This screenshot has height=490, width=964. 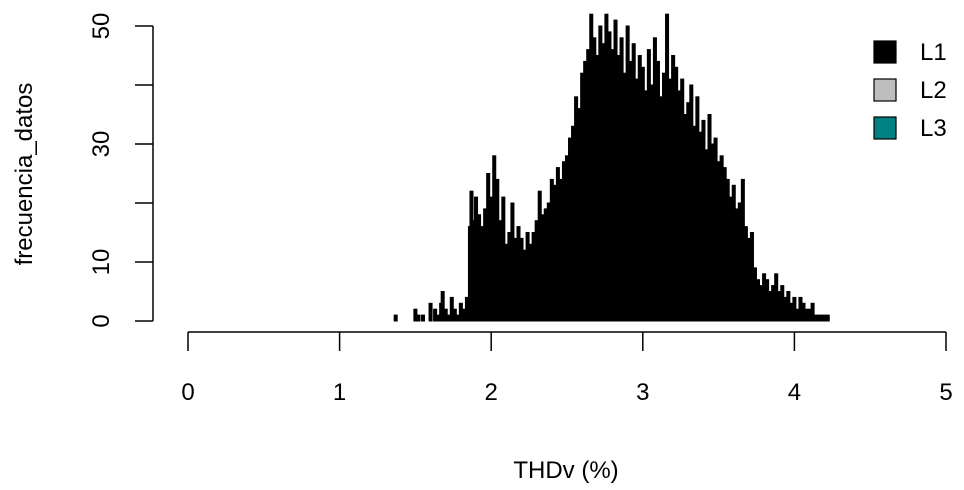 What do you see at coordinates (933, 128) in the screenshot?
I see `legend-label-l3: L3` at bounding box center [933, 128].